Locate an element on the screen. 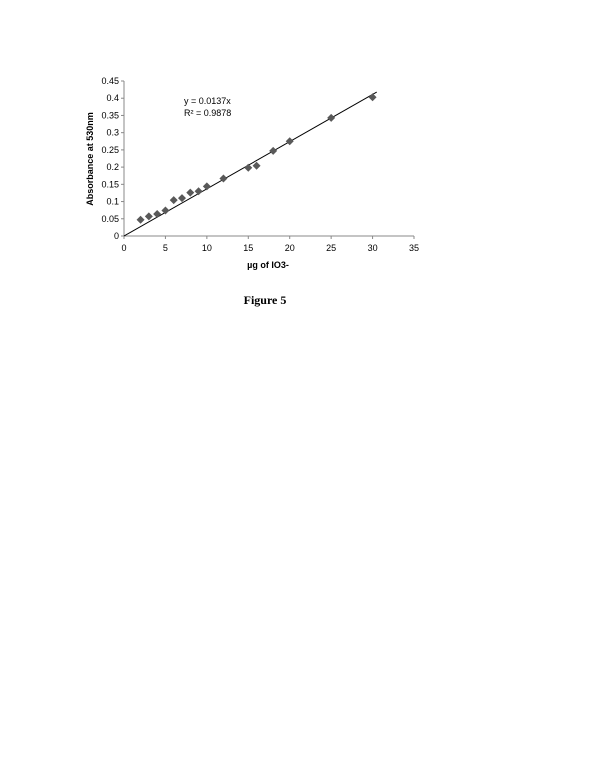 The height and width of the screenshot is (776, 600). y-tick-label: 0.15 is located at coordinates (110, 184).